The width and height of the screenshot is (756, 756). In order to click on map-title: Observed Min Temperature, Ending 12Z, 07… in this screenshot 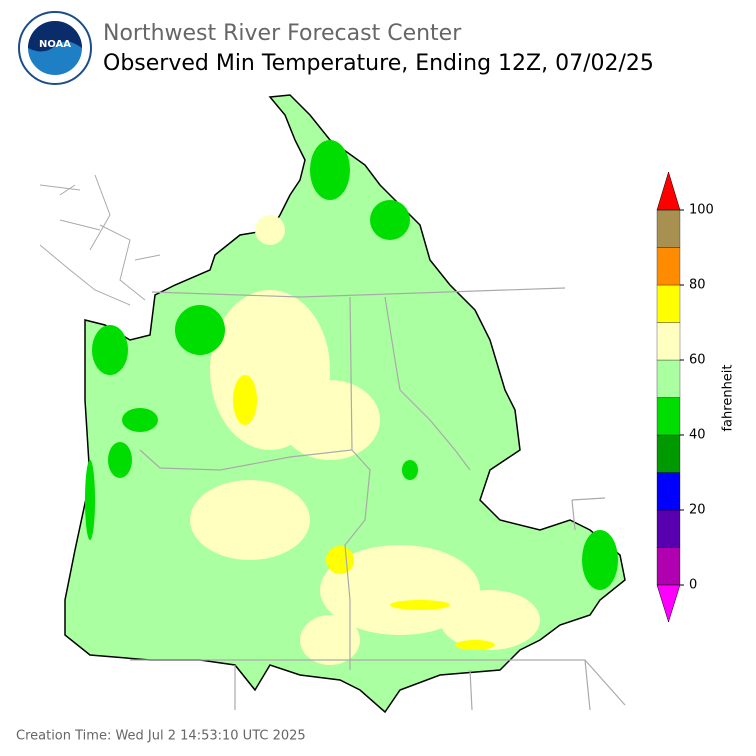, I will do `click(378, 63)`.